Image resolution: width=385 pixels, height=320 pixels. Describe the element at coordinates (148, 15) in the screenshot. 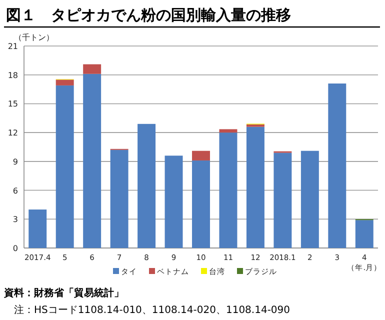

I see `chart-title: 図１ タピオカでん粉の国別輸入量の推移` at that location.